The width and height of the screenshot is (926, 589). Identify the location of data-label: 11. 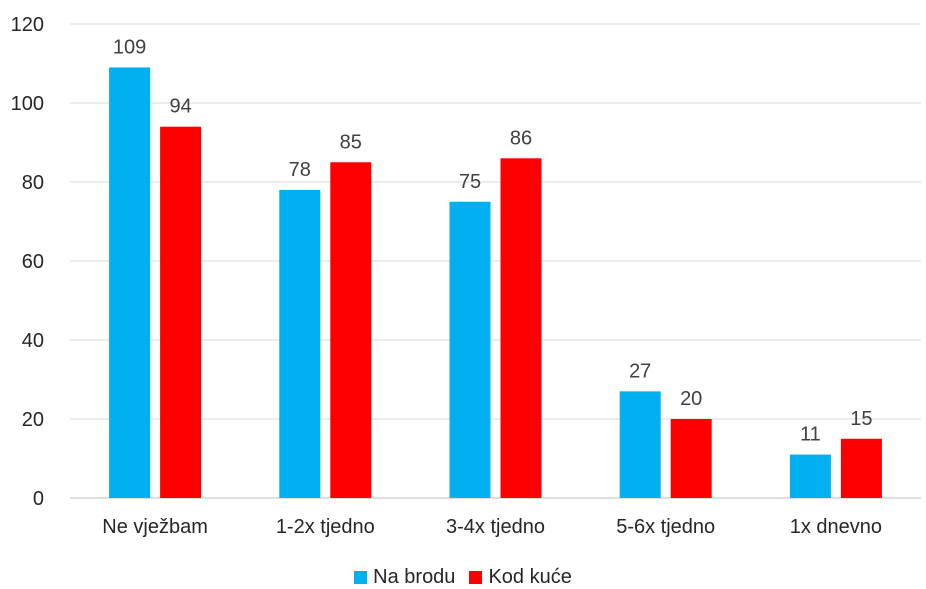
(810, 435).